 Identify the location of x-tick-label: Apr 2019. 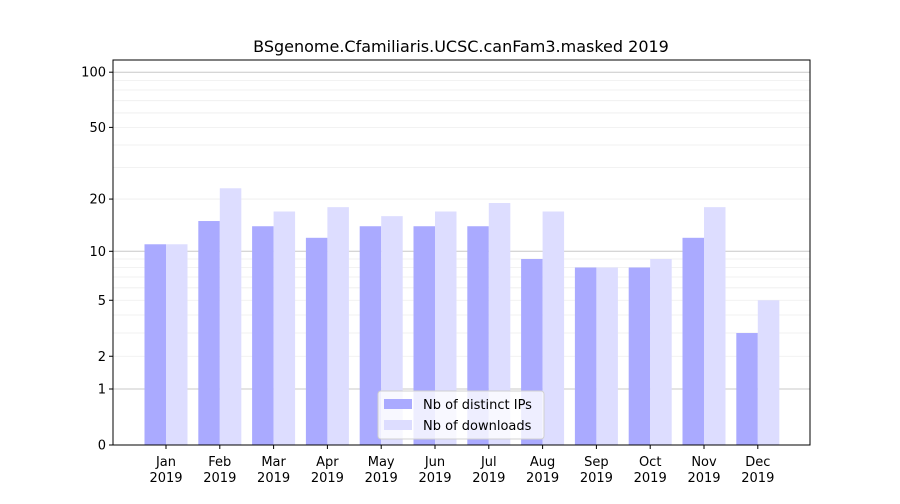
(327, 470).